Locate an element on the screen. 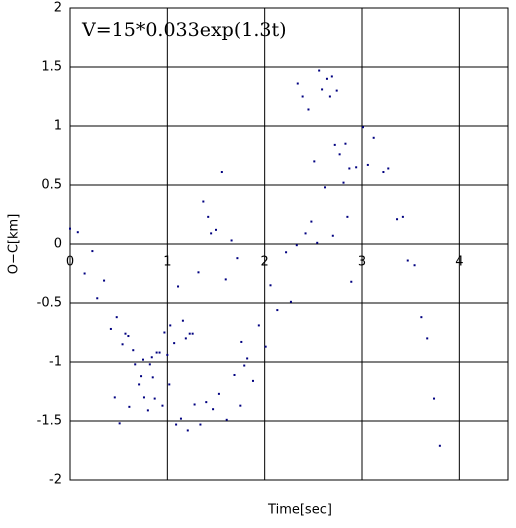 The image size is (516, 528). y-tick-label: 1 is located at coordinates (58, 126).